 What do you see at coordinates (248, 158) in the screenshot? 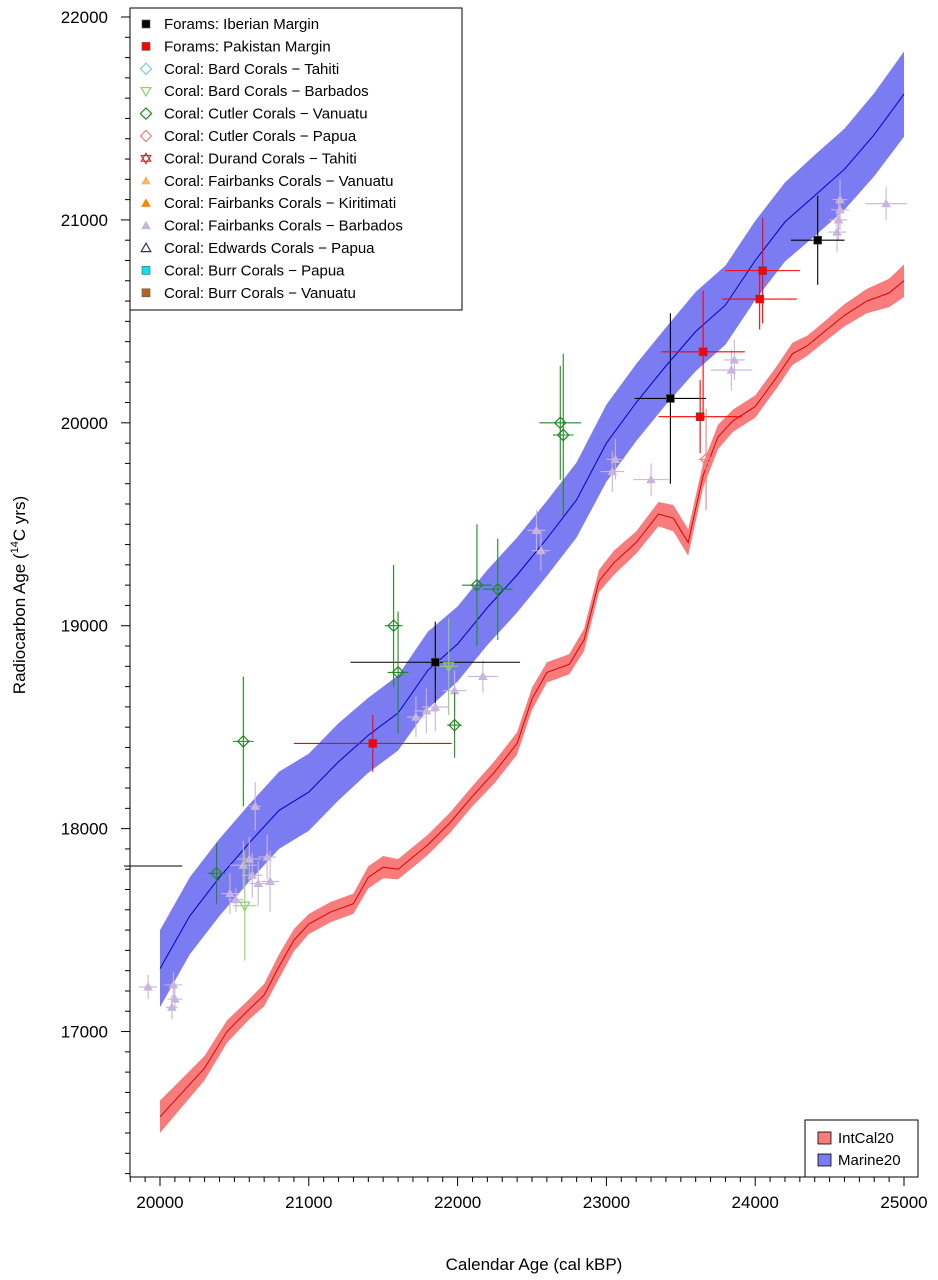
I see `legend-entry: Coral: Durand Corals − Tahiti` at bounding box center [248, 158].